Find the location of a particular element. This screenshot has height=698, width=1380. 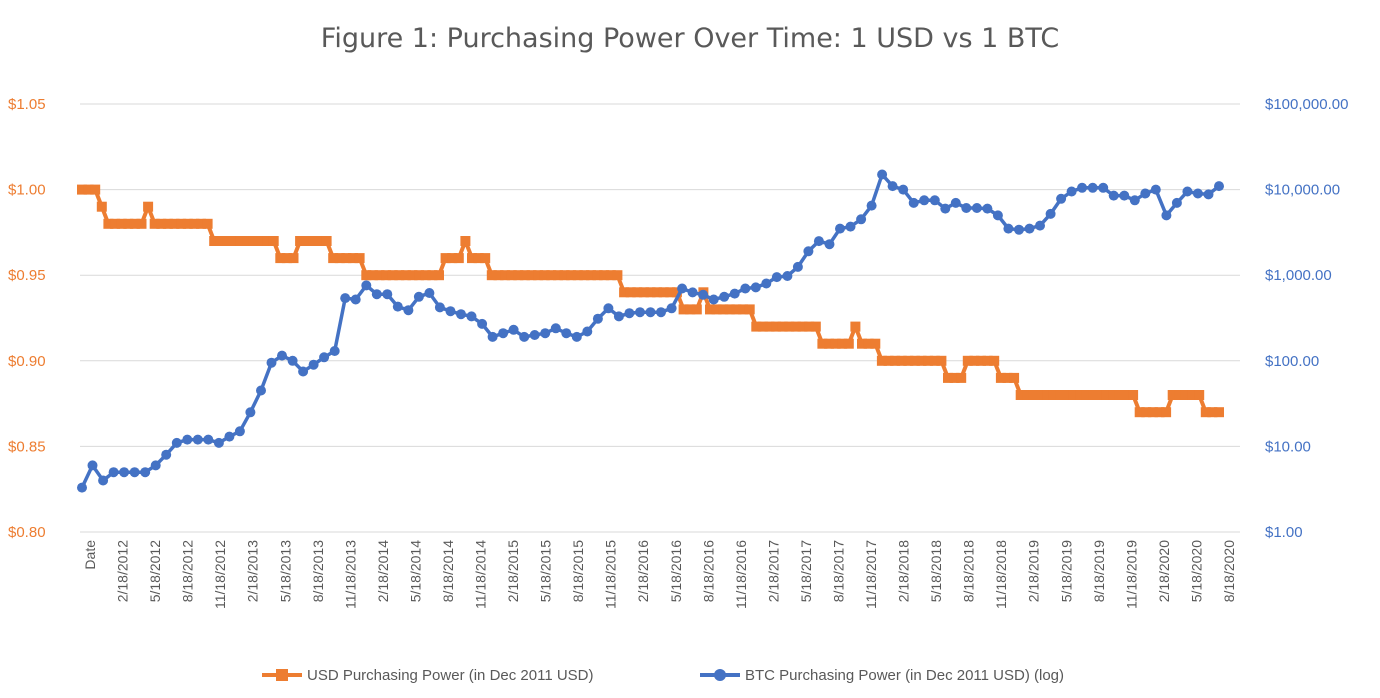

legend-item-usd: USD Purchasing Power (in Dec 2011 USD) is located at coordinates (428, 675).